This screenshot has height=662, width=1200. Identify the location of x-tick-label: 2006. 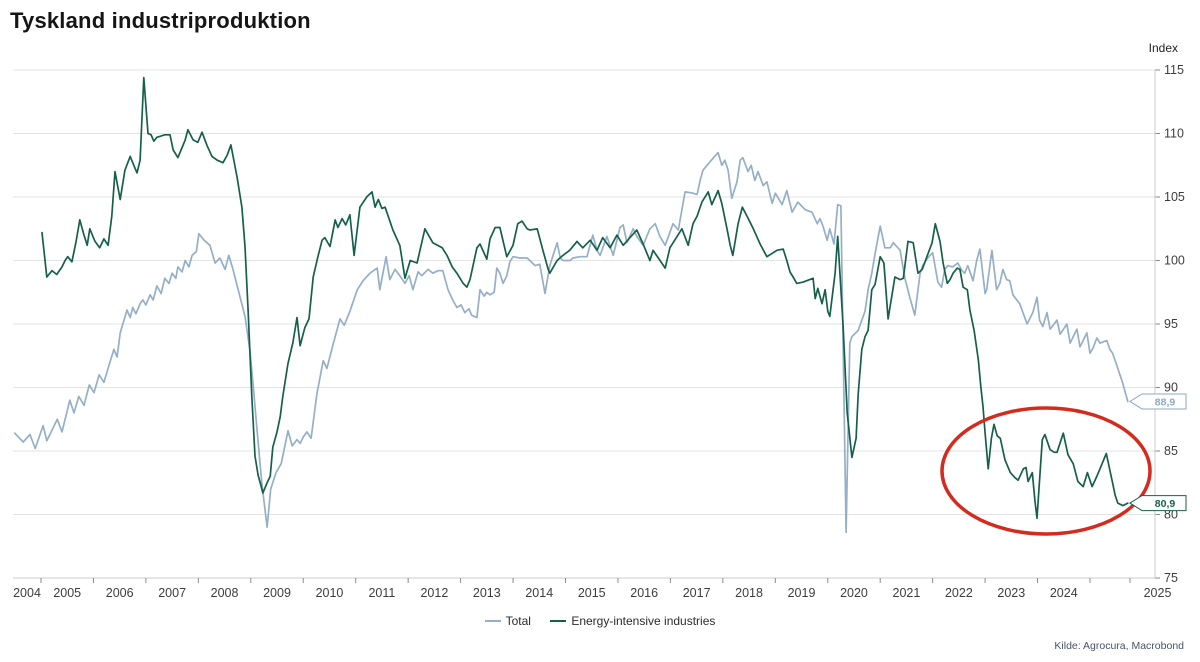
(120, 593).